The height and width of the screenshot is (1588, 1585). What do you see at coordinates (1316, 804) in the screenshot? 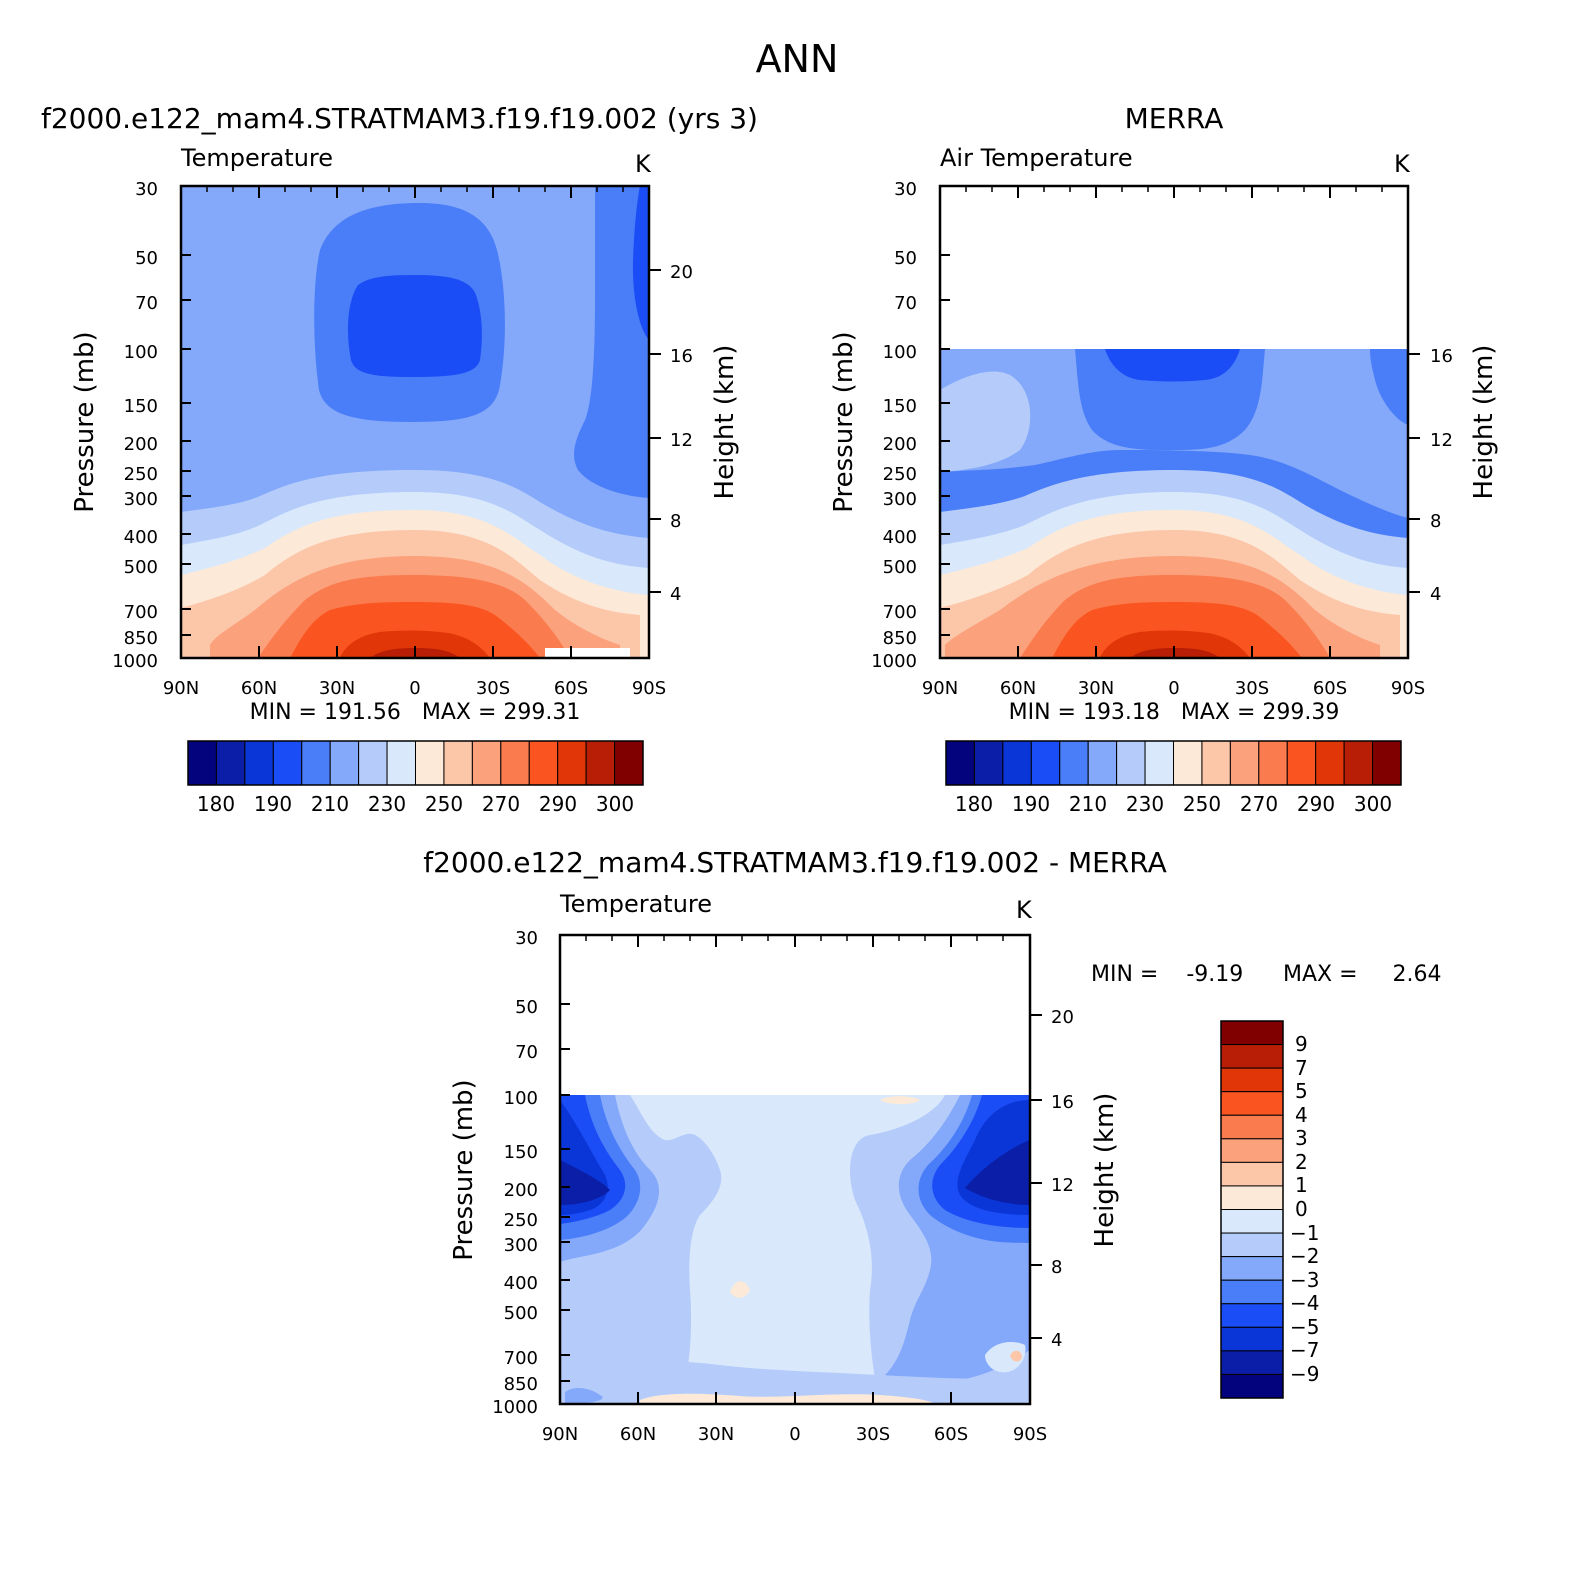
I see `colorbar-label: 290` at bounding box center [1316, 804].